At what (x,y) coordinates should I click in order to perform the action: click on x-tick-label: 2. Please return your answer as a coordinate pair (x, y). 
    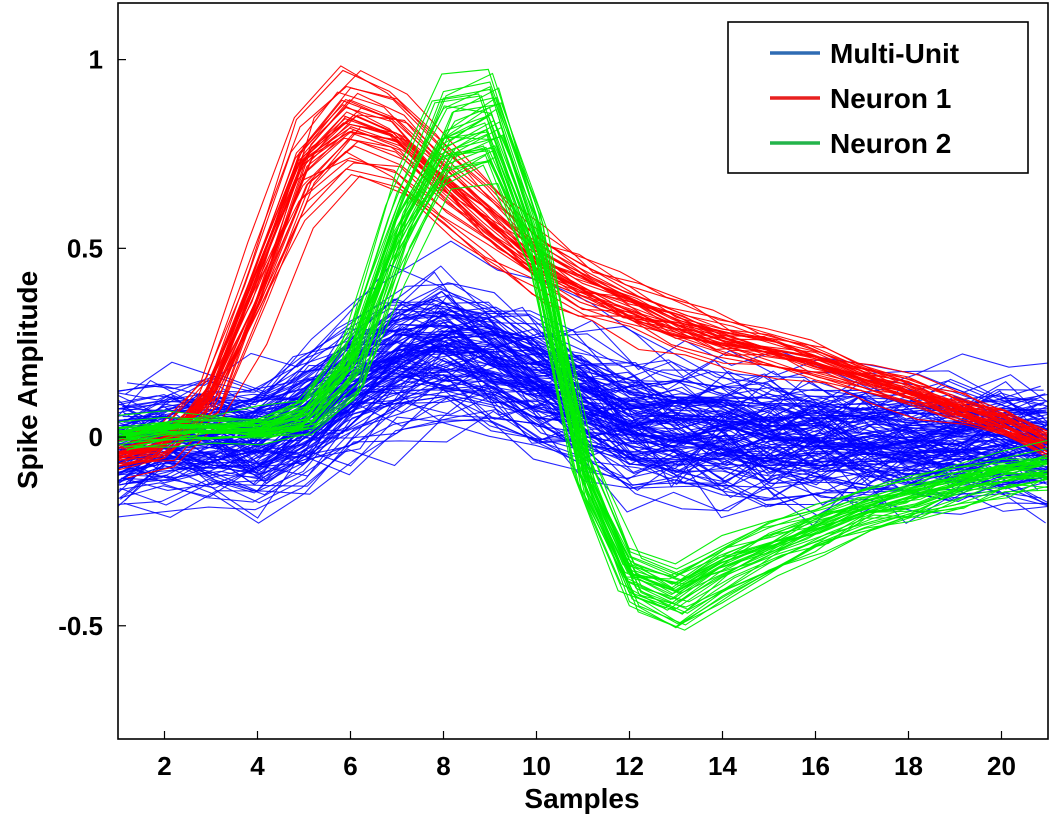
    Looking at the image, I should click on (164, 766).